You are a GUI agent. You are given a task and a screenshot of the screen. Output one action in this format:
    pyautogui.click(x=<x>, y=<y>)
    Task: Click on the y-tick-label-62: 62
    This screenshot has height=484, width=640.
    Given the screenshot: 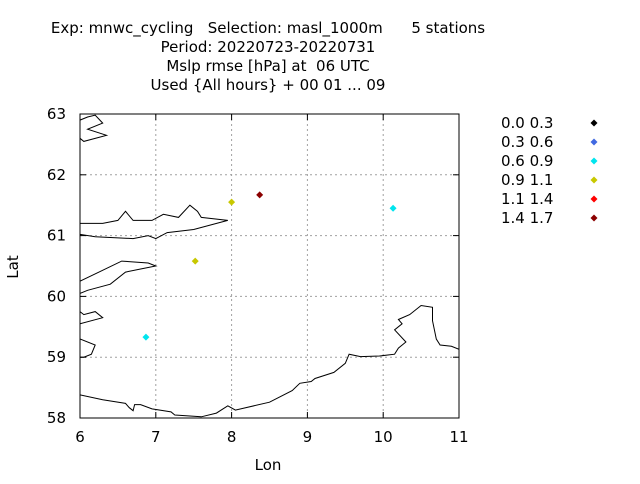 What is the action you would take?
    pyautogui.click(x=56, y=175)
    